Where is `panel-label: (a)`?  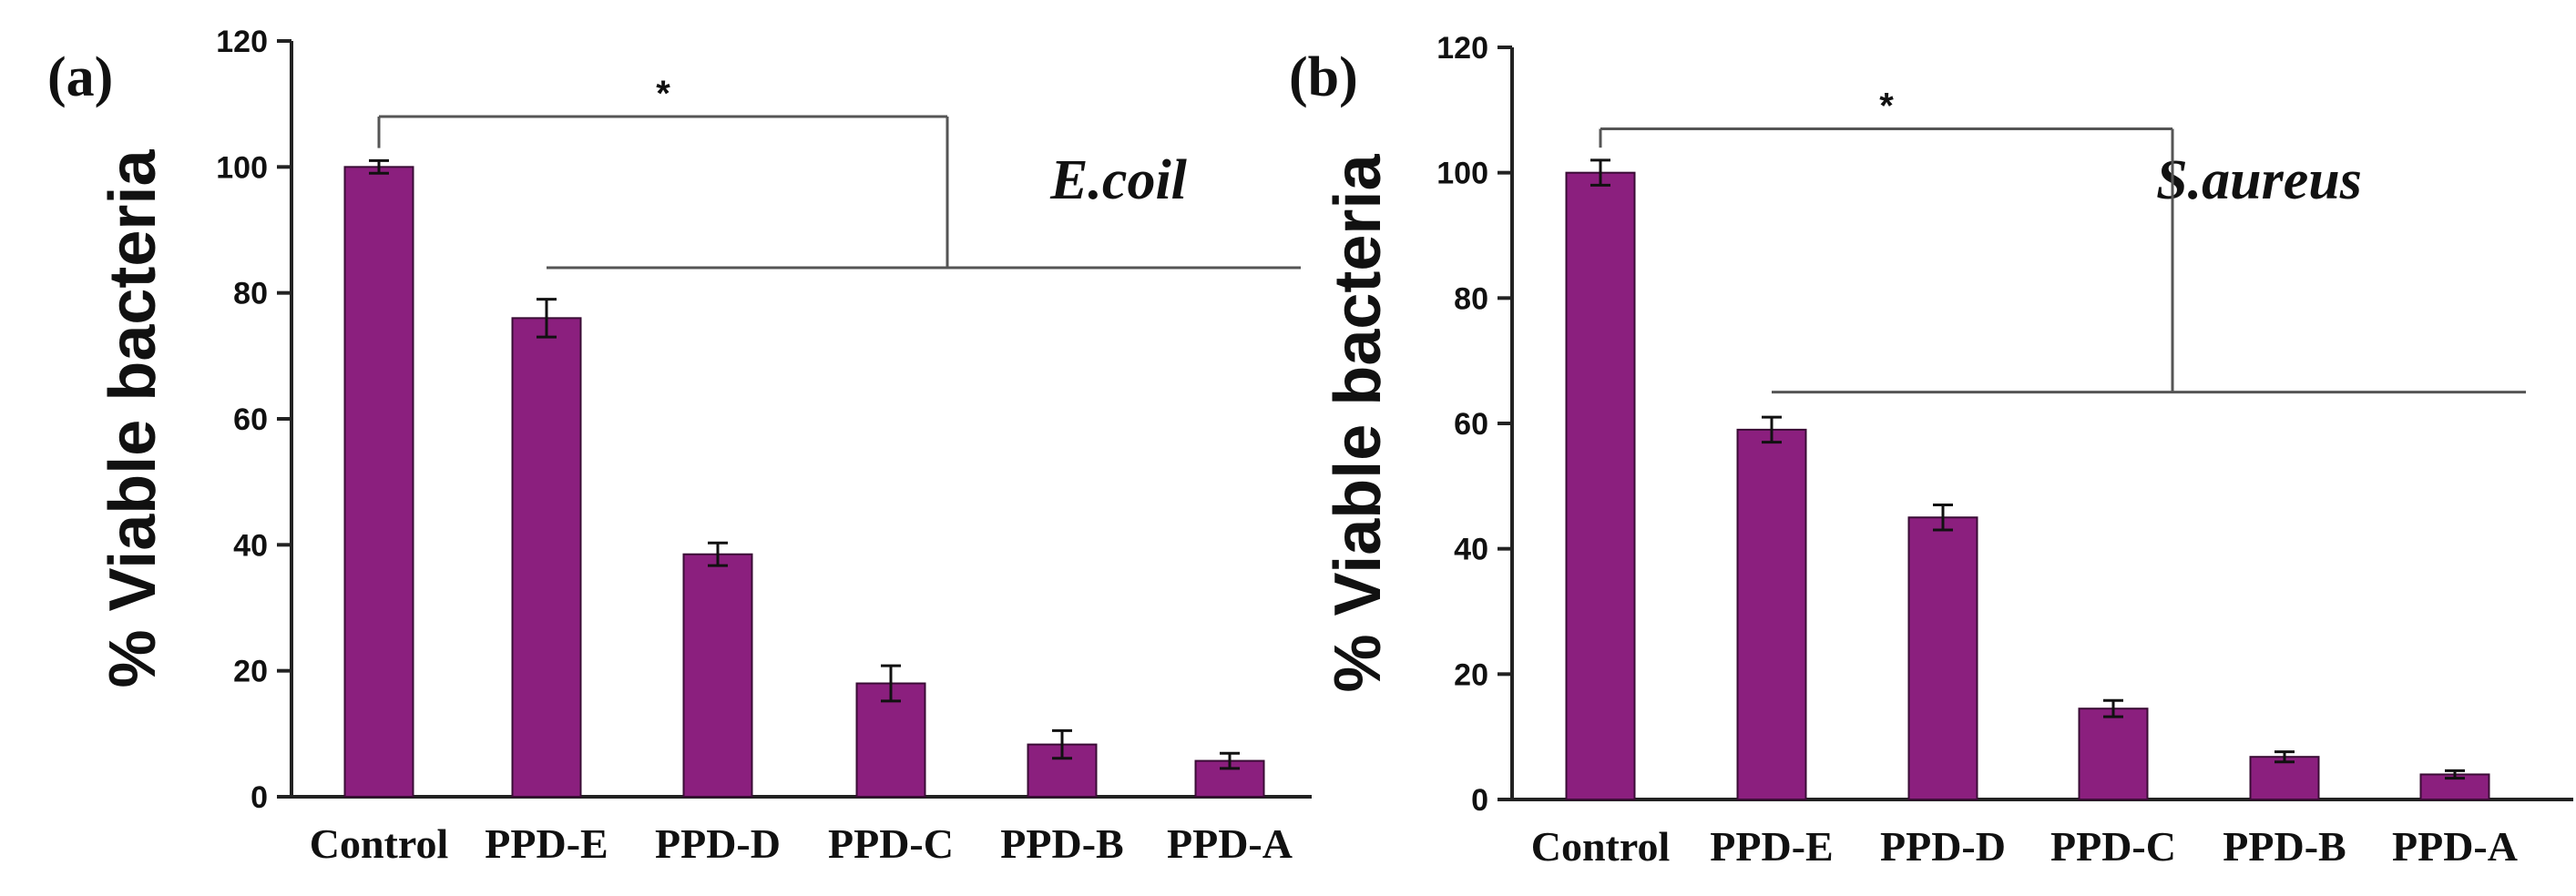 panel-label: (a) is located at coordinates (80, 77).